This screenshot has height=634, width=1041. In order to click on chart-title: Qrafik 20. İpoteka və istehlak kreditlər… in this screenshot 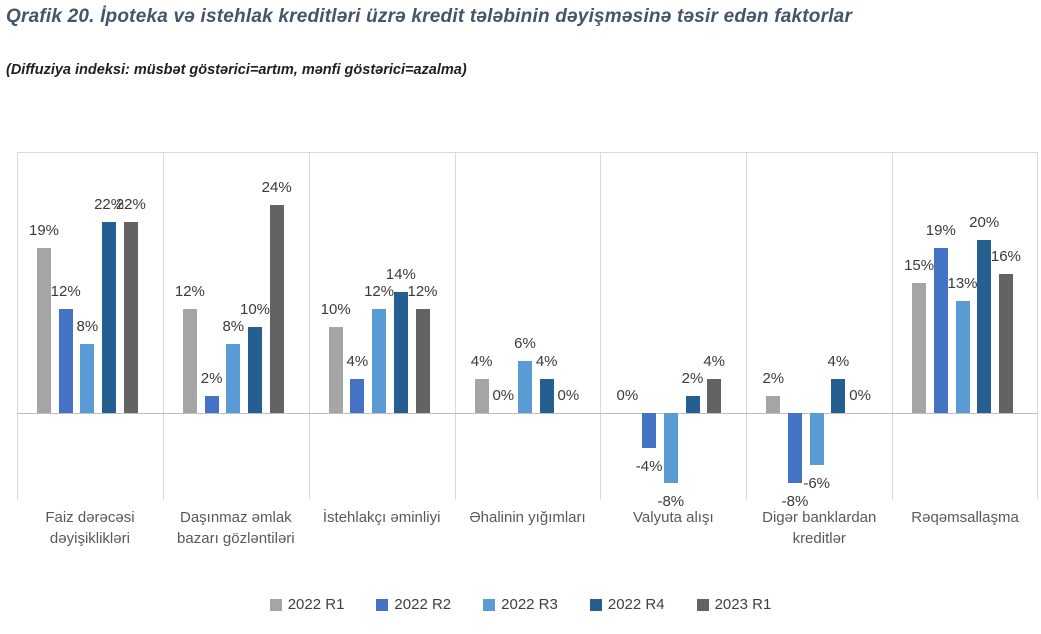, I will do `click(429, 16)`.